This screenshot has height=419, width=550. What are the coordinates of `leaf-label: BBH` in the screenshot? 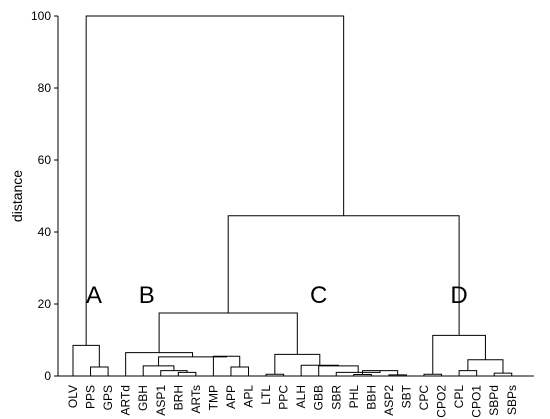 It's located at (371, 397).